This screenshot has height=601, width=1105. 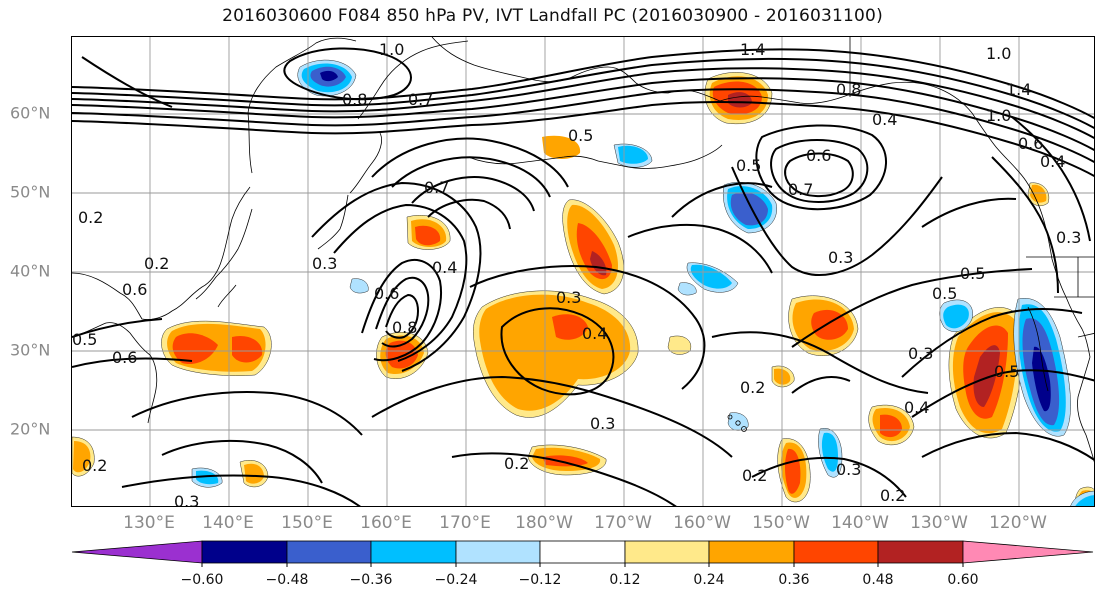 I want to click on x-axis-label-150w: 150°W, so click(x=781, y=523).